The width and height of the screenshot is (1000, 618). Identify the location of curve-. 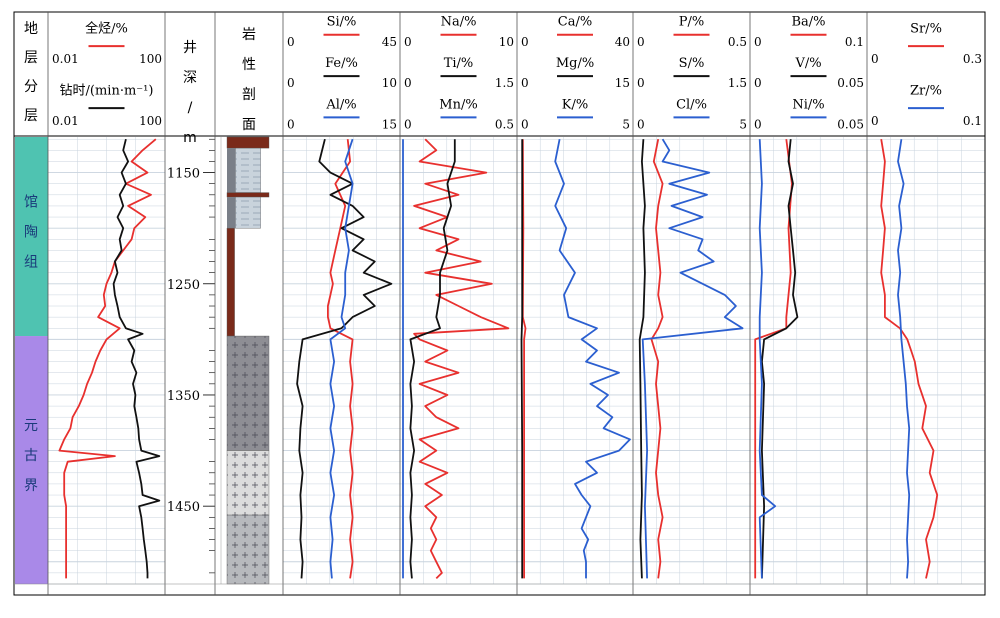
(107, 358).